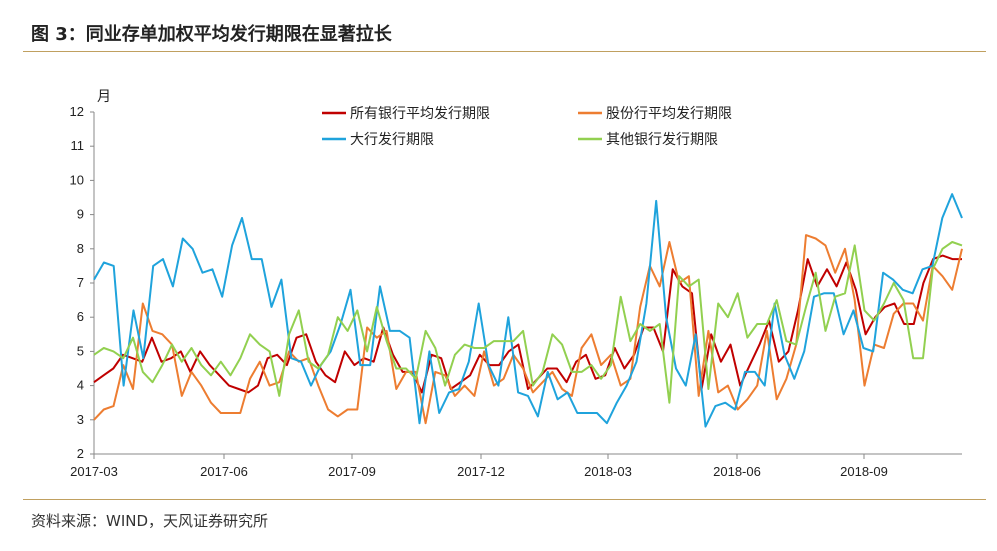 This screenshot has width=997, height=551. Describe the element at coordinates (80, 316) in the screenshot. I see `y-tick-label: 6` at that location.